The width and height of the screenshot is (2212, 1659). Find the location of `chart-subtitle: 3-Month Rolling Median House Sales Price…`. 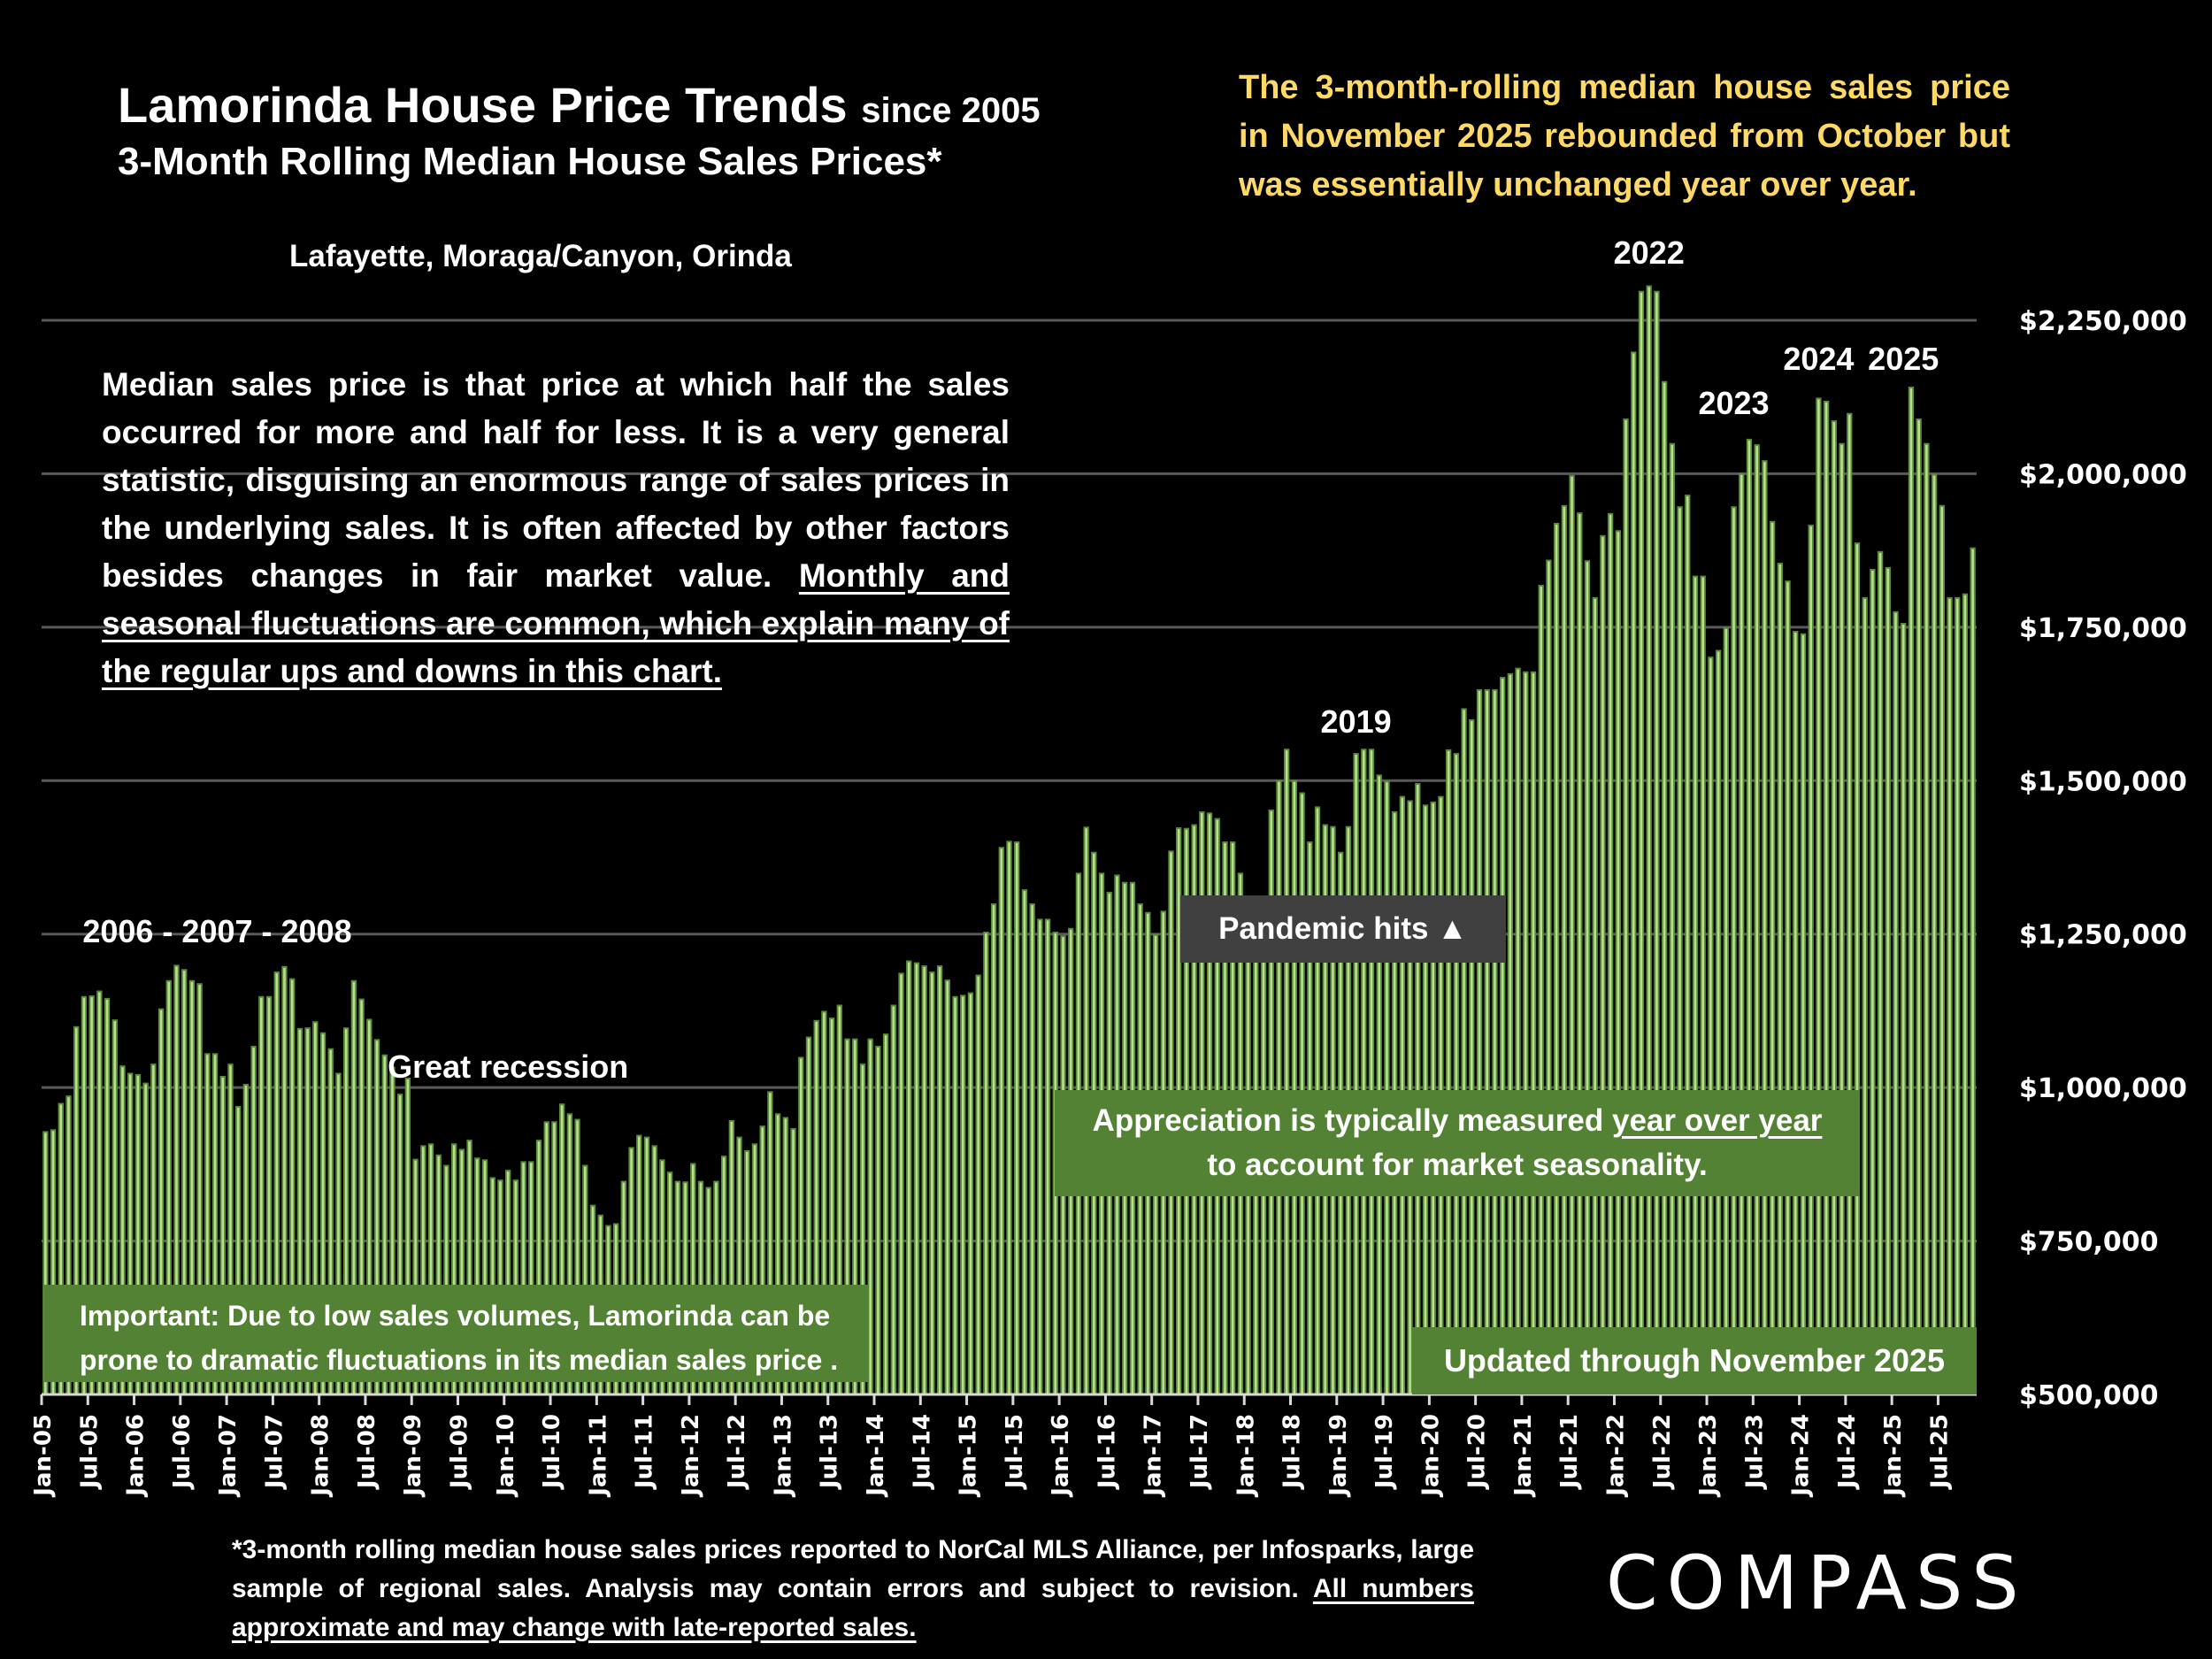

chart-subtitle: 3-Month Rolling Median House Sales Price… is located at coordinates (530, 161).